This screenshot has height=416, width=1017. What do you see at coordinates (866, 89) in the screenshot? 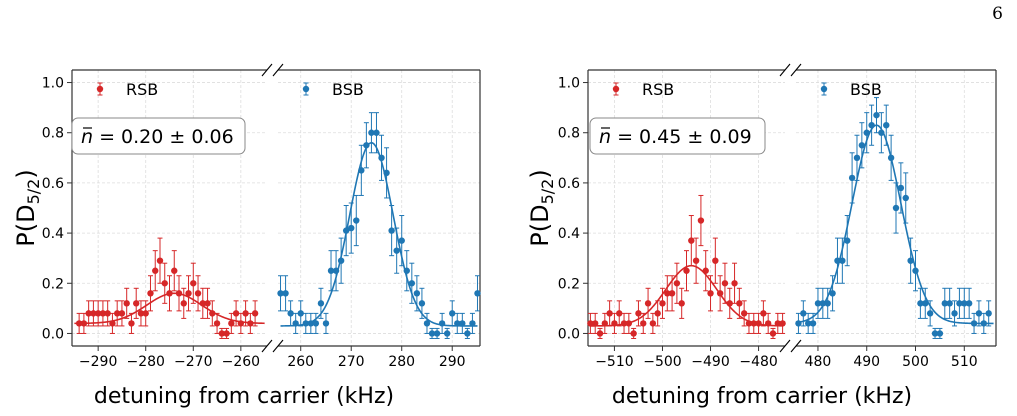
I see `legend-label: BSB` at bounding box center [866, 89].